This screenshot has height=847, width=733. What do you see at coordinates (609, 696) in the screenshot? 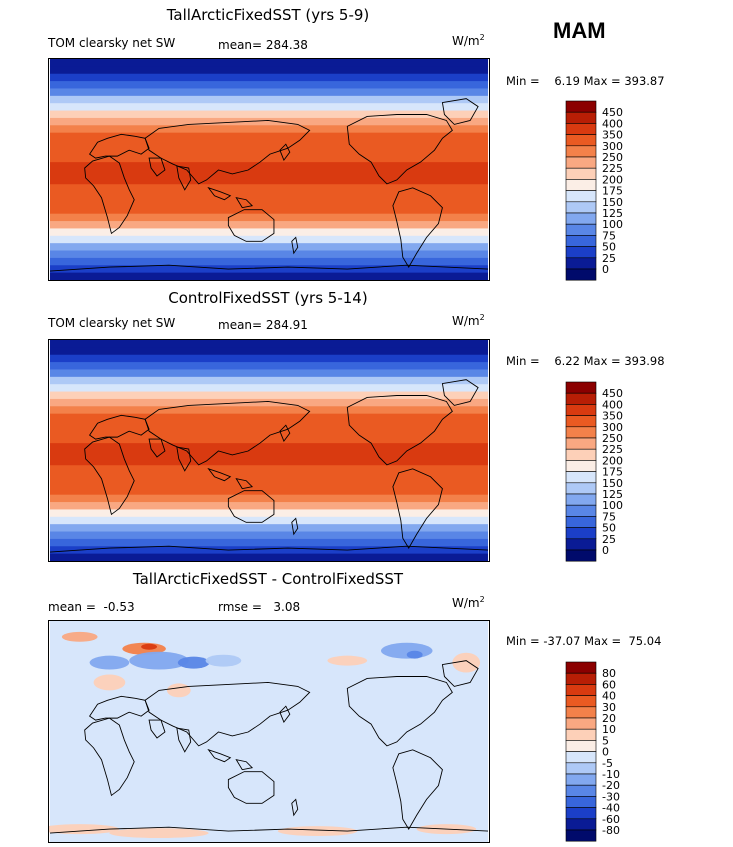
I see `colorbar-tick-label: 40` at bounding box center [609, 696].